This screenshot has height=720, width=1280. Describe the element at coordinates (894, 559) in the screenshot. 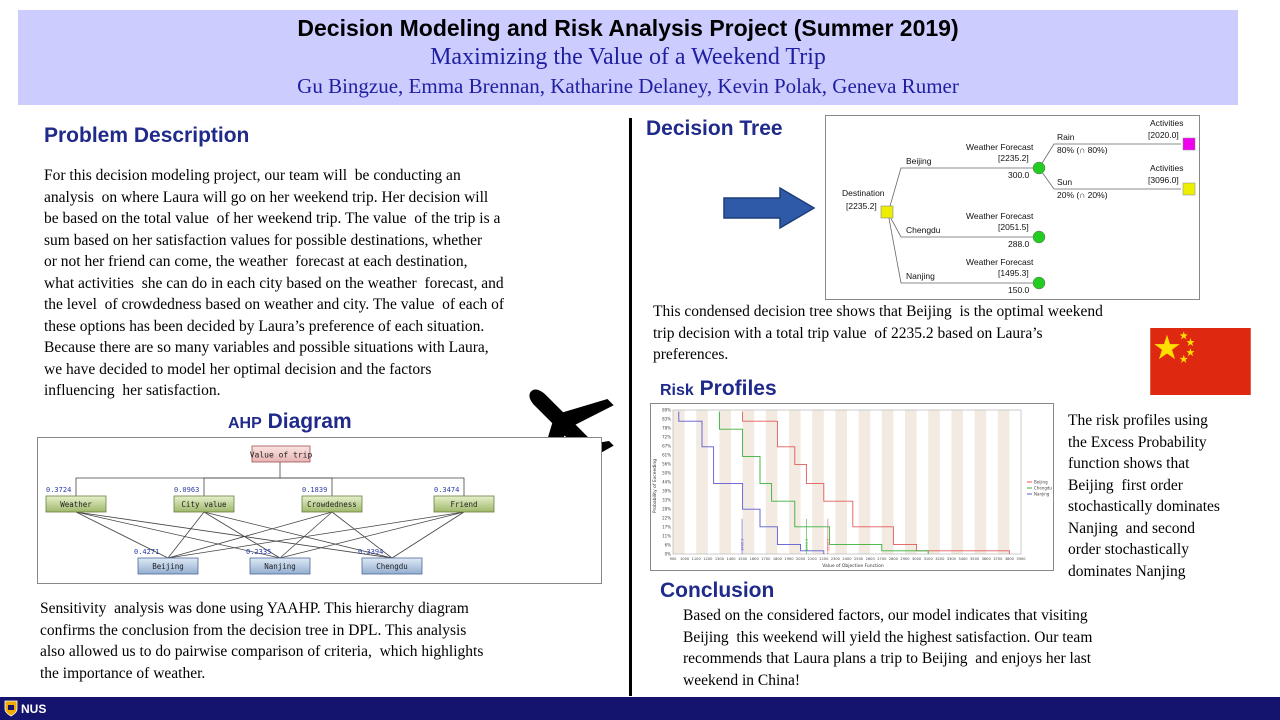

I see `x-tick-label: 2800` at that location.